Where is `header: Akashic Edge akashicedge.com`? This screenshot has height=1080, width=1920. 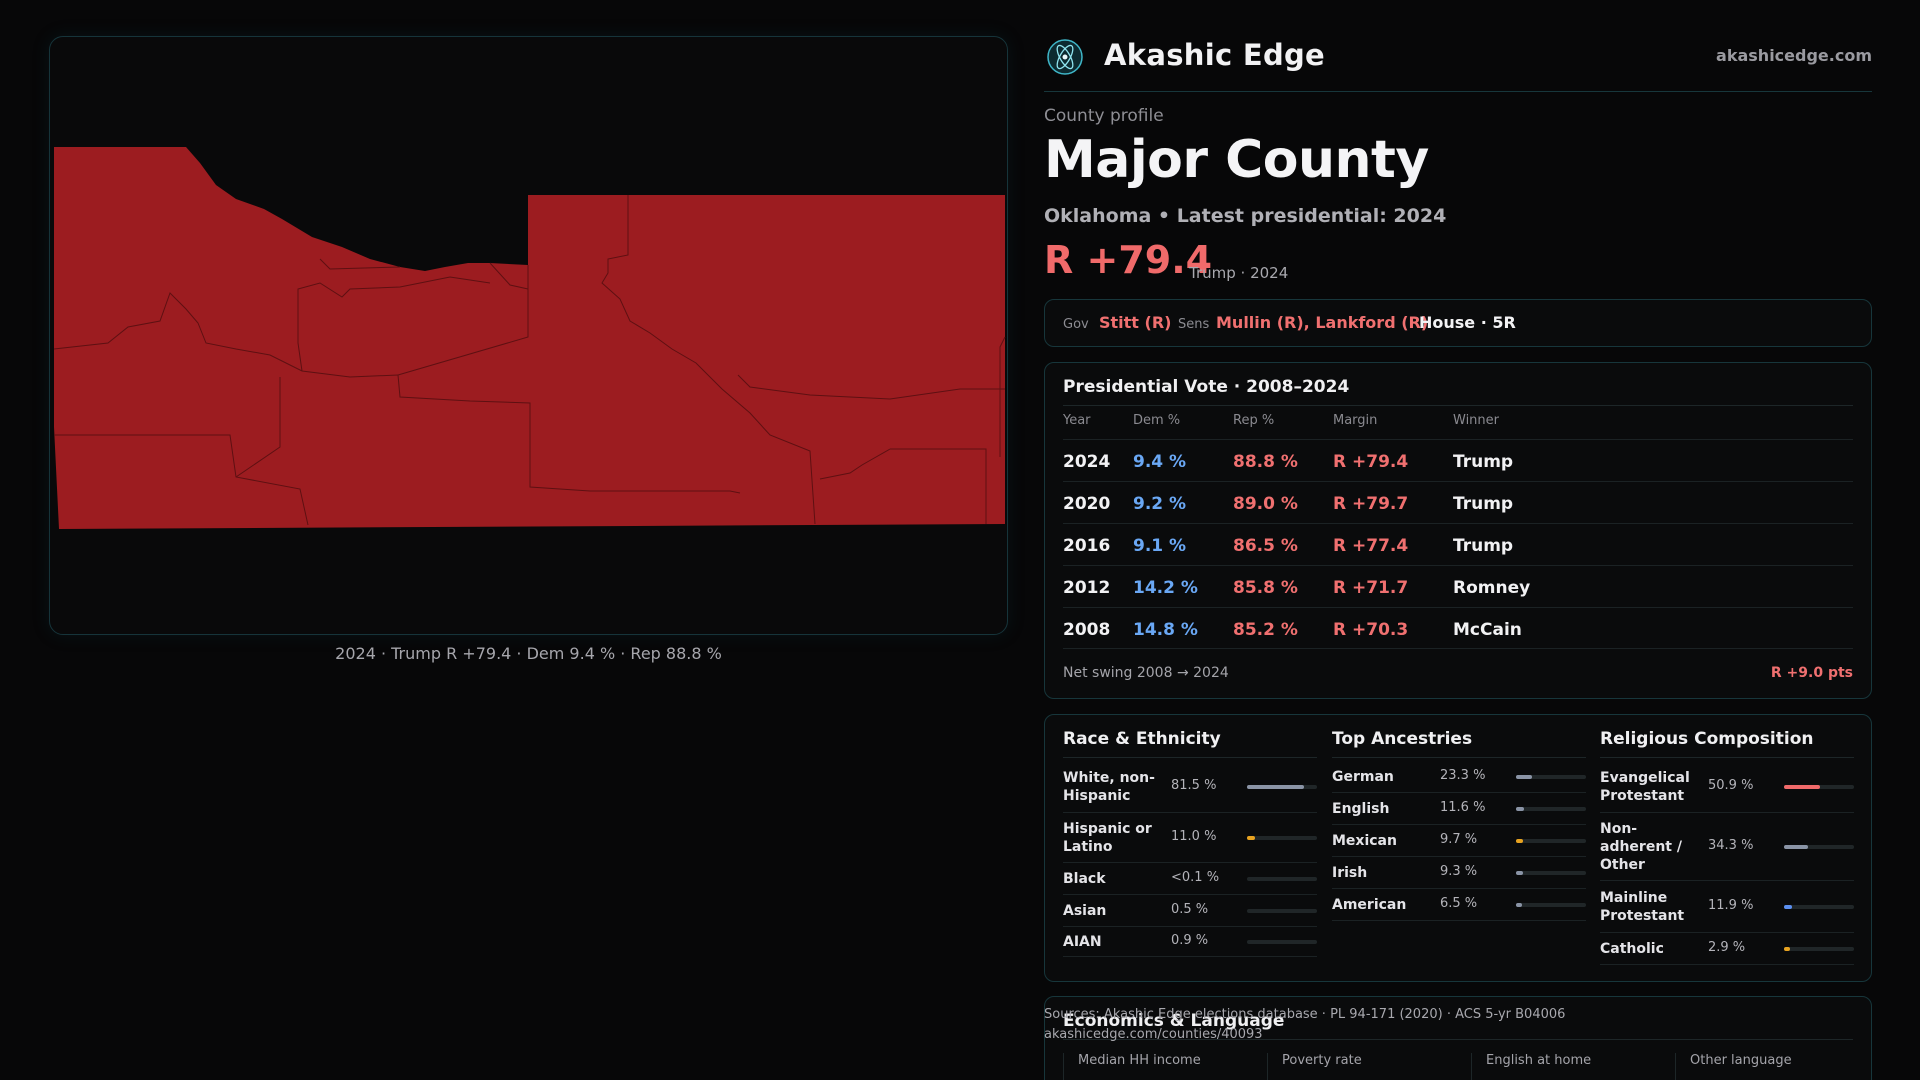
header: Akashic Edge akashicedge.com is located at coordinates (1458, 64).